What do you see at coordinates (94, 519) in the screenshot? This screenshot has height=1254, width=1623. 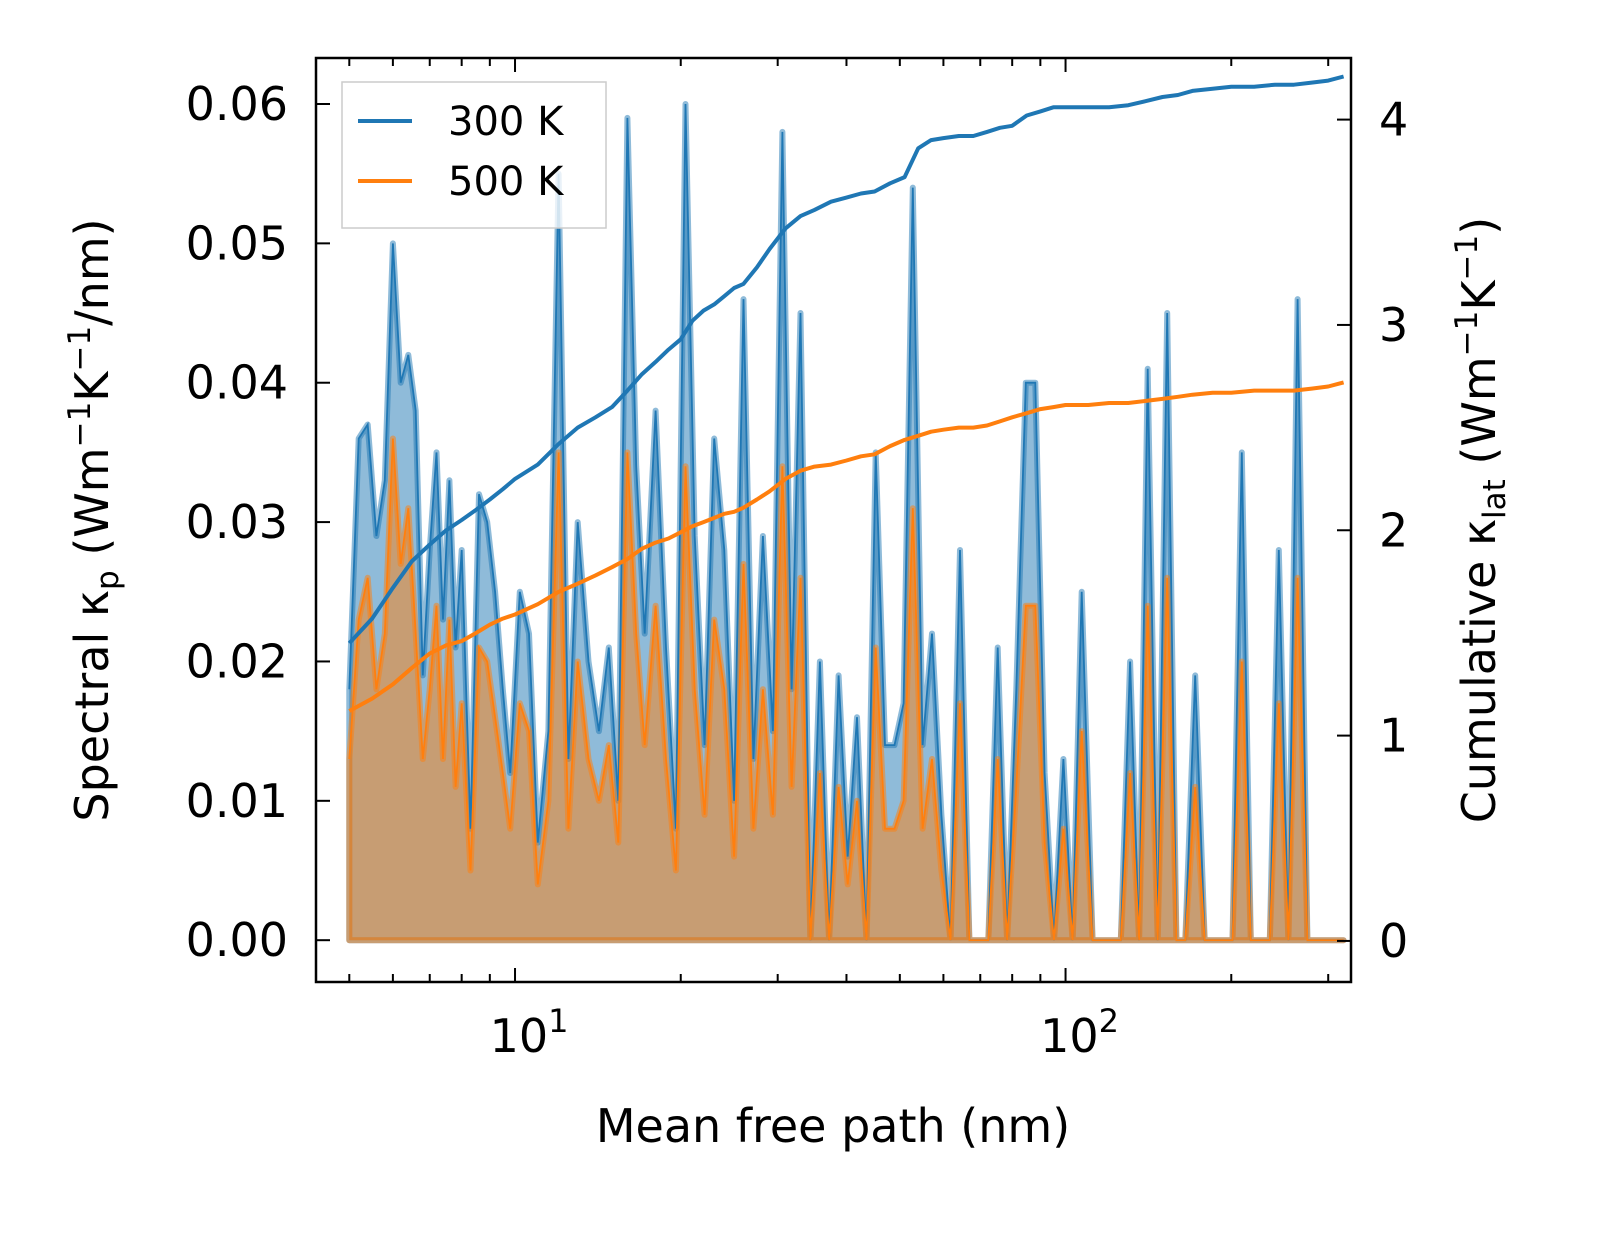 I see `left-y-axis-title: Spectral κp (Wm−1K−1/nm)` at bounding box center [94, 519].